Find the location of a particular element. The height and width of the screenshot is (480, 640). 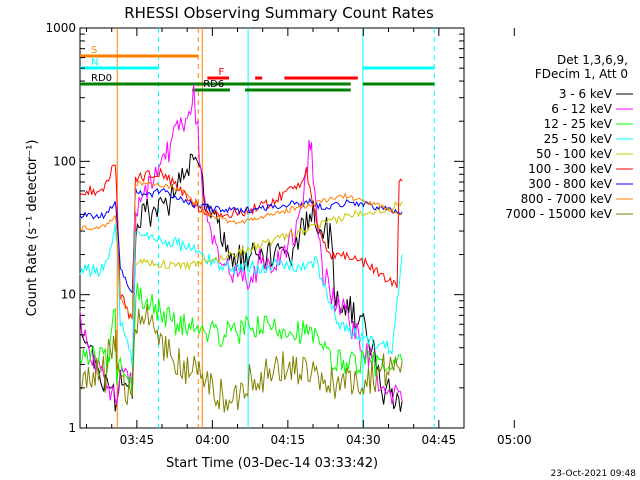

x-tick-label: 04:30 is located at coordinates (363, 440).